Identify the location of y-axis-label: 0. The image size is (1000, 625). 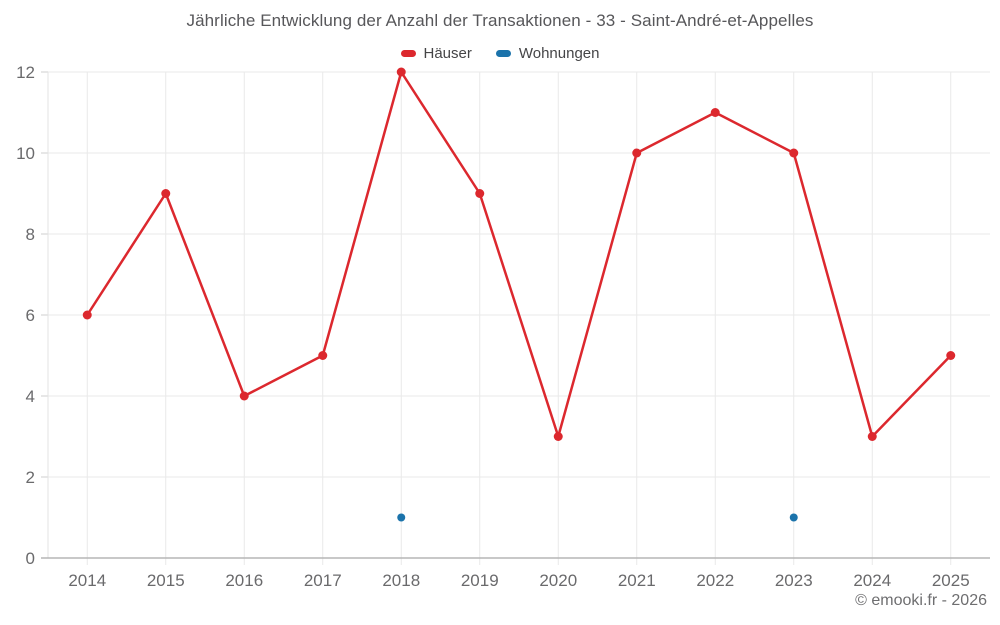
(30, 558).